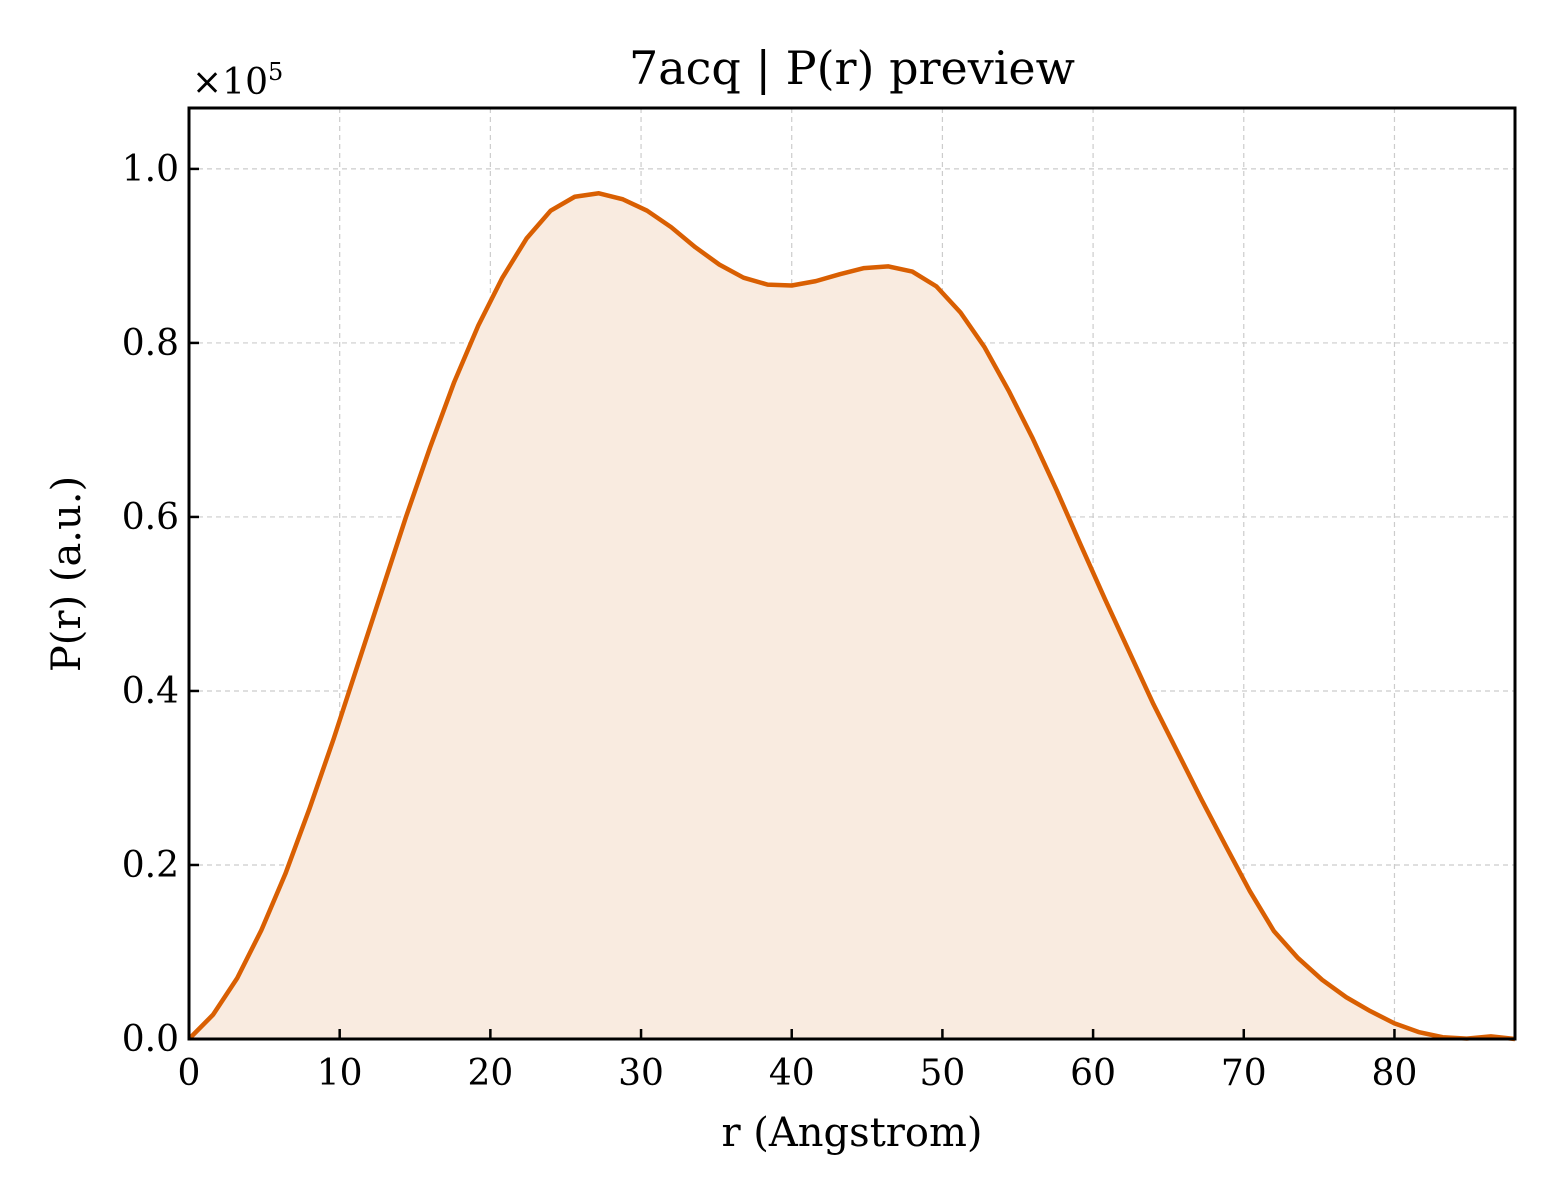  What do you see at coordinates (189, 1073) in the screenshot?
I see `x-tick-label: 0` at bounding box center [189, 1073].